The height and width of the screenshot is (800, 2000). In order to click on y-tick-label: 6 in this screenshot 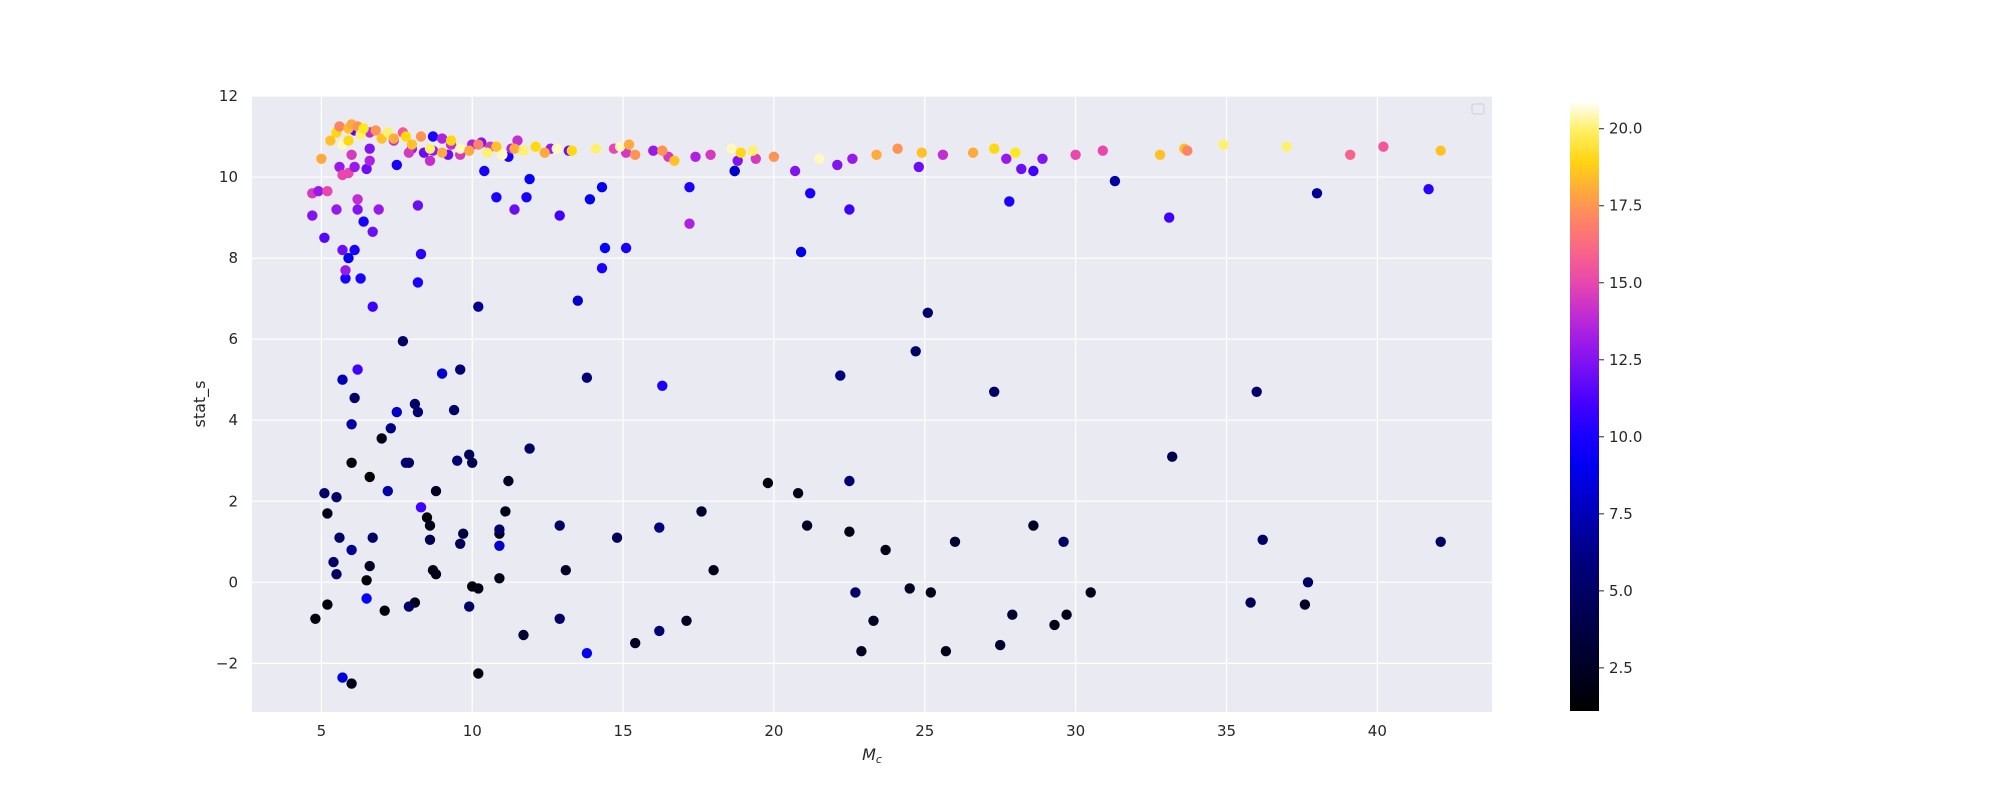, I will do `click(233, 339)`.